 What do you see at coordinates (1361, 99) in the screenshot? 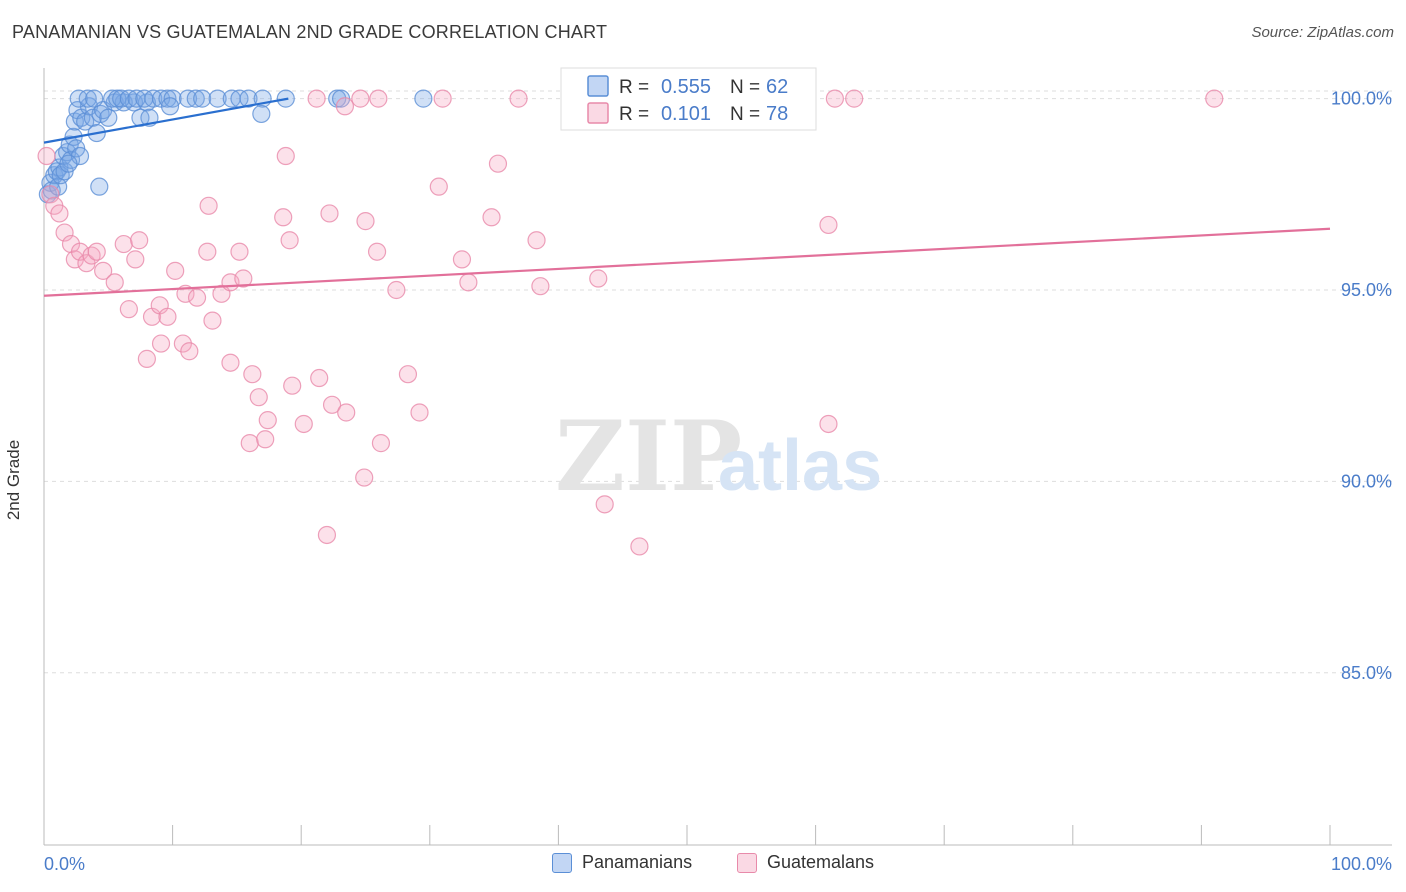
I see `y-tick-label: 100.0%` at bounding box center [1361, 99].